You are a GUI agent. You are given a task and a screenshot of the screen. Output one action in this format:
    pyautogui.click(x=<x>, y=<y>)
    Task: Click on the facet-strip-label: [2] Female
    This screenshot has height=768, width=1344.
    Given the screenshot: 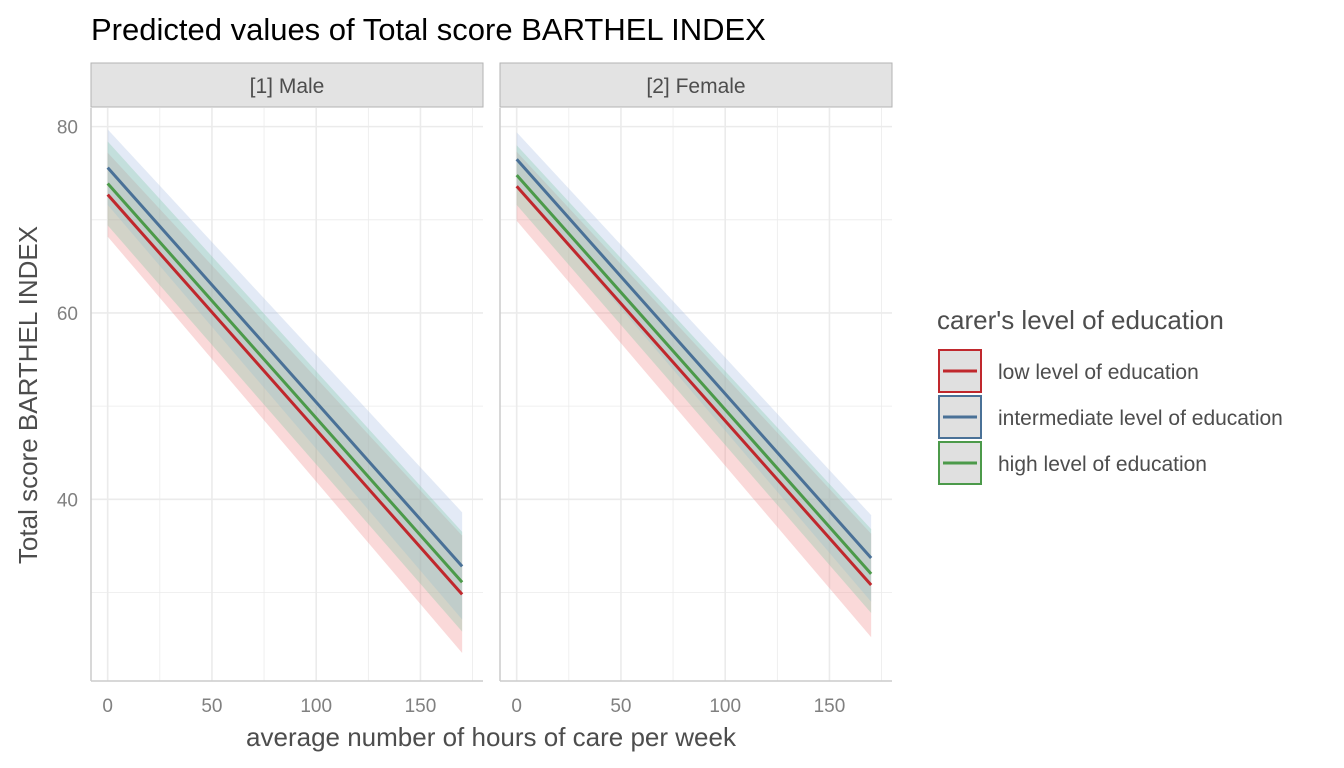 What is the action you would take?
    pyautogui.click(x=695, y=86)
    